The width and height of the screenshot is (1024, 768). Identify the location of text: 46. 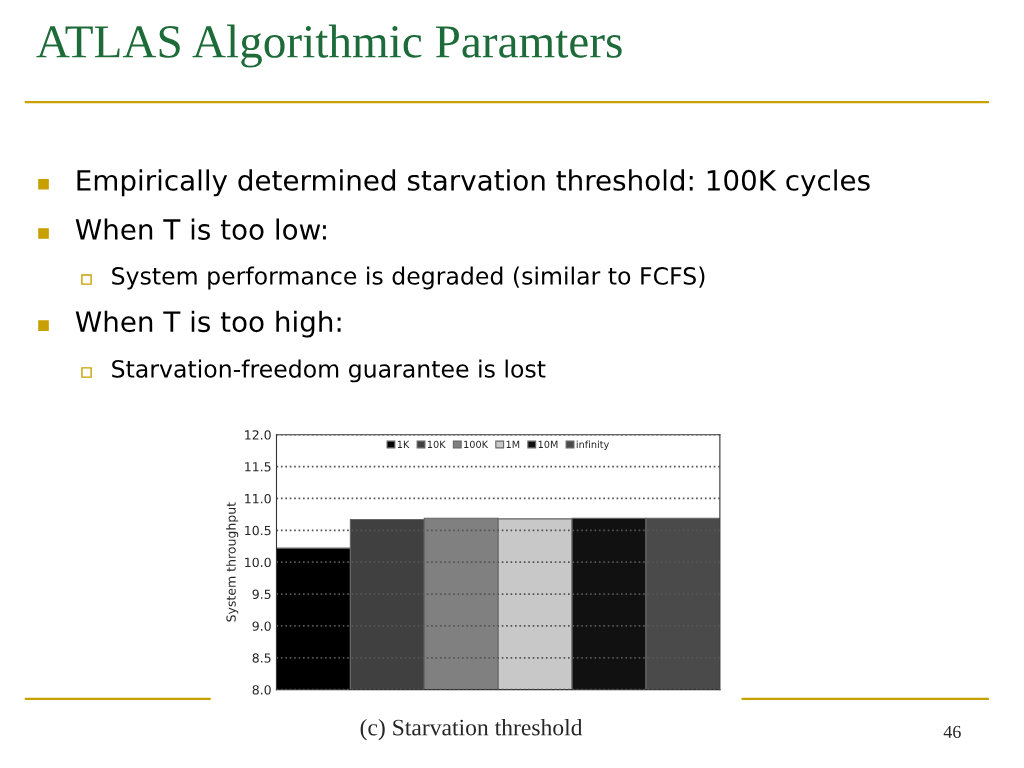
(952, 731).